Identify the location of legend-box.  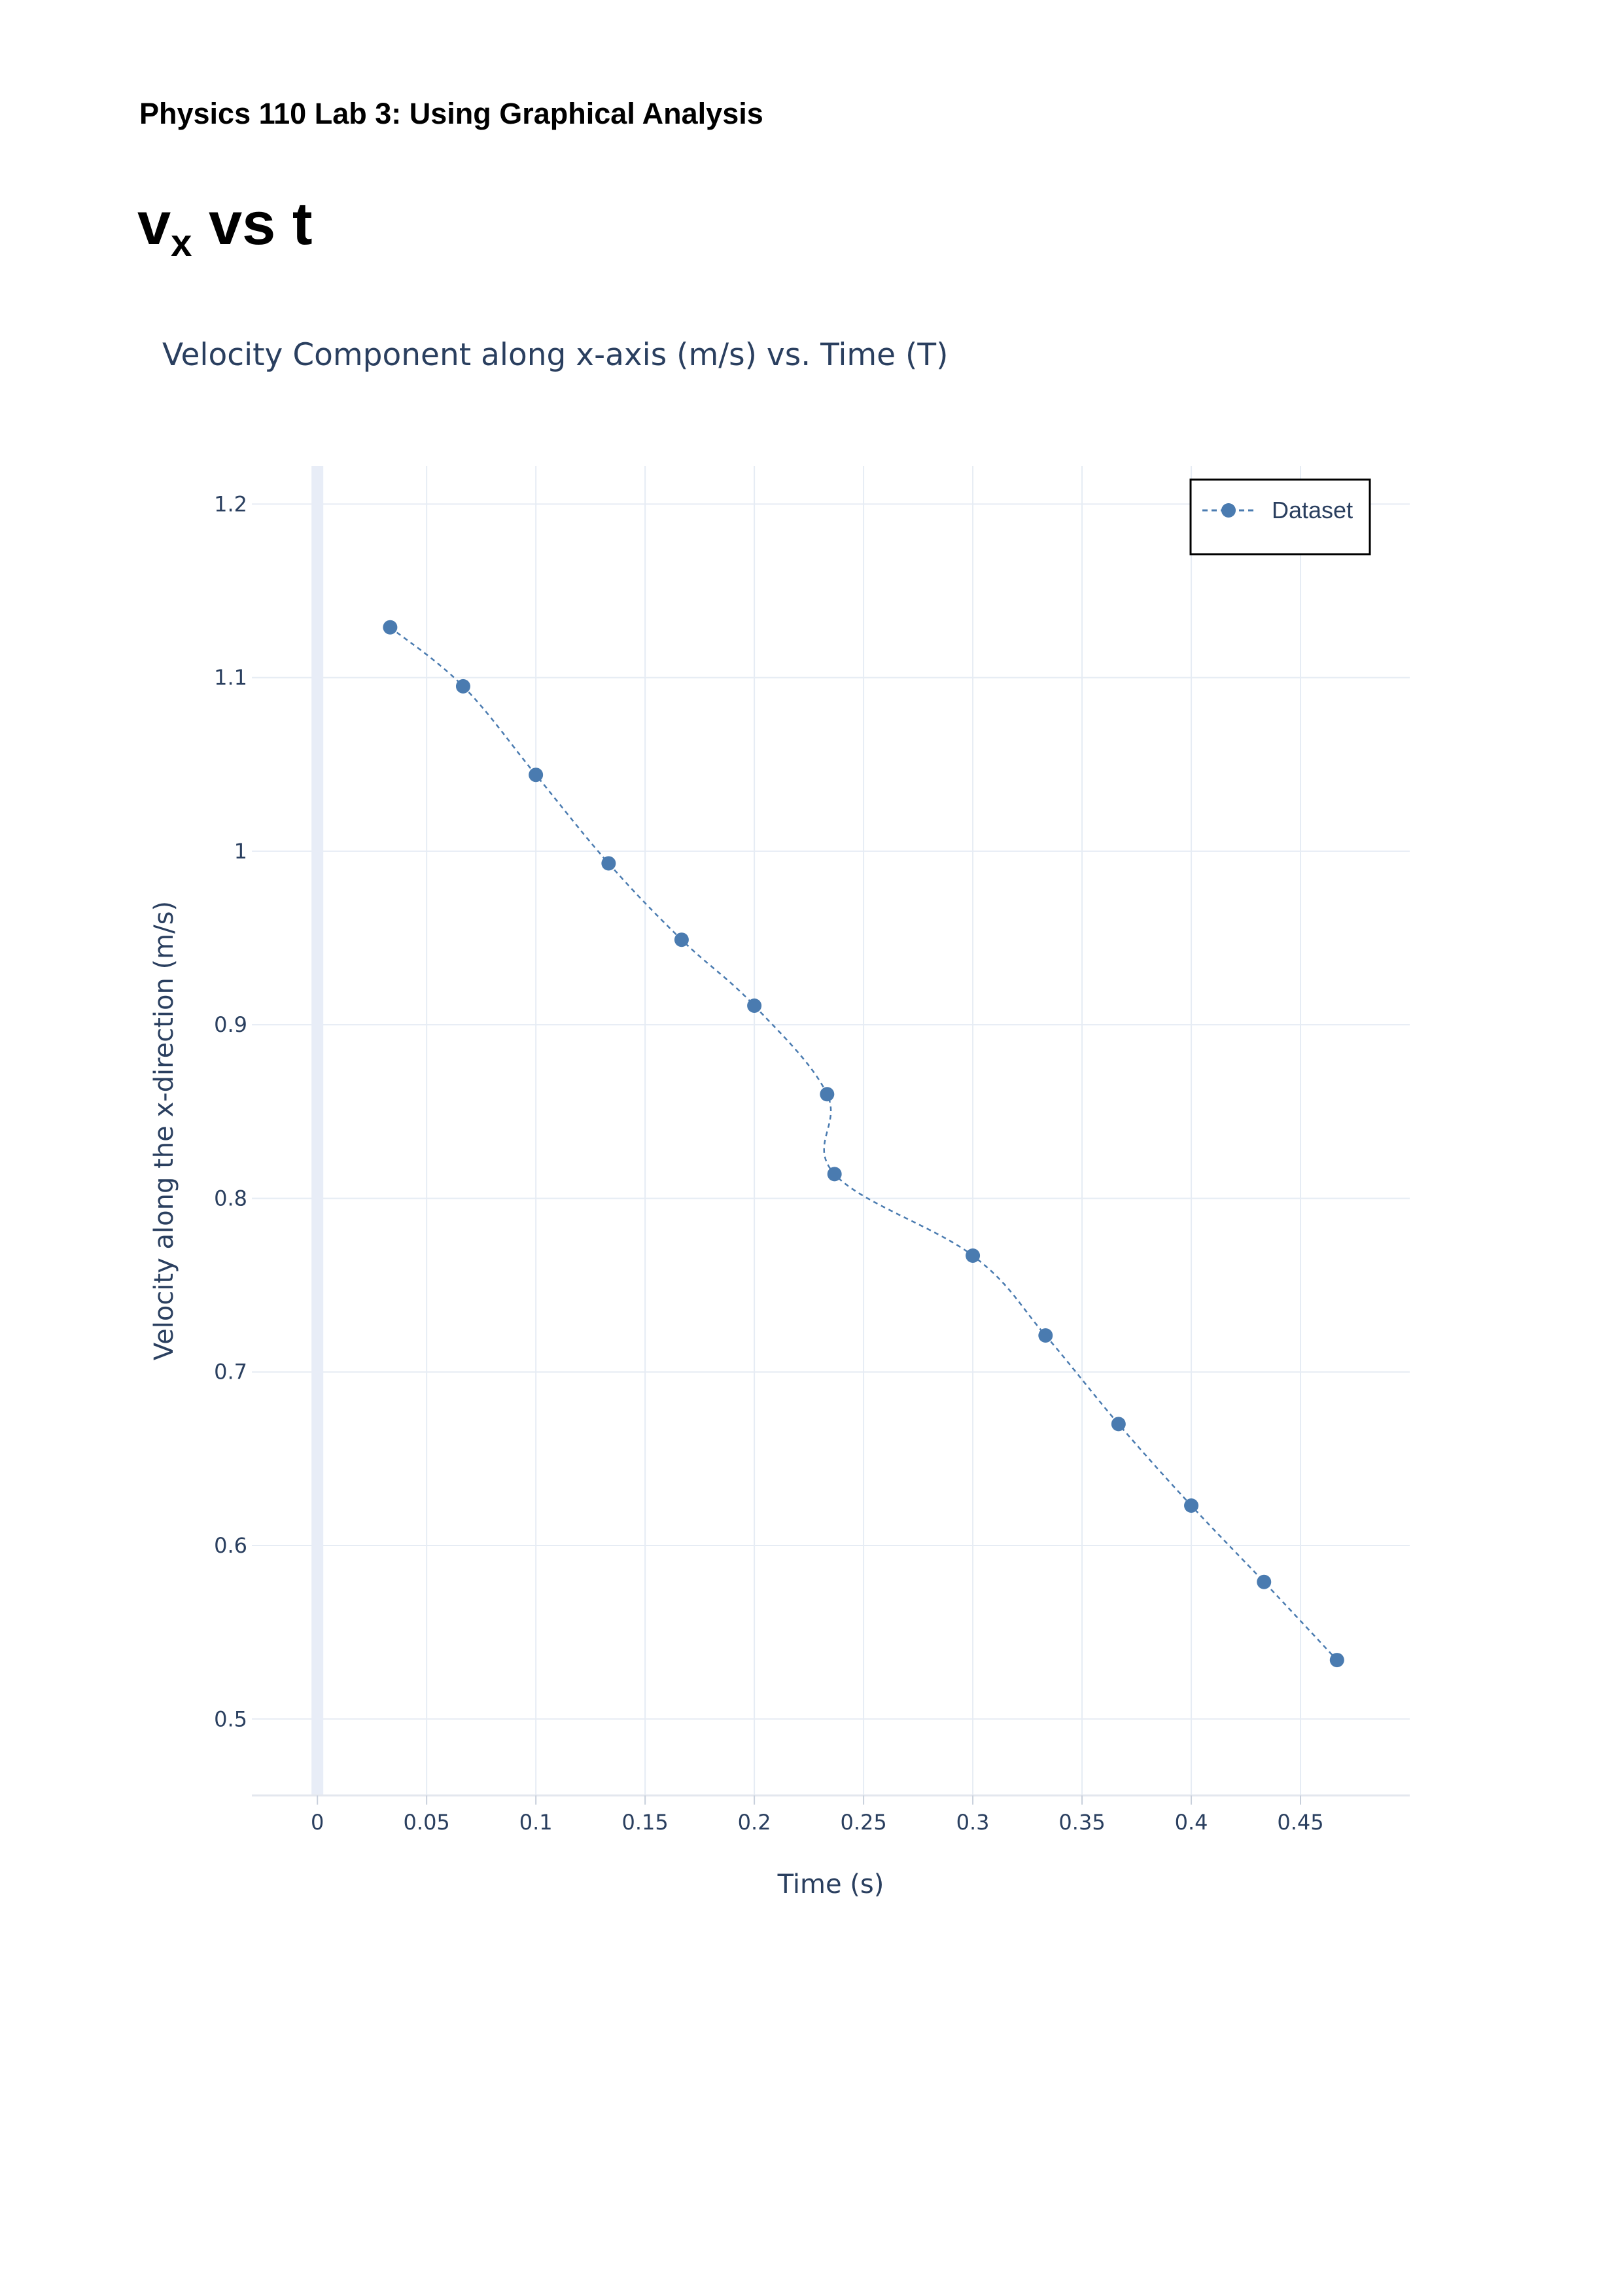
(1280, 517).